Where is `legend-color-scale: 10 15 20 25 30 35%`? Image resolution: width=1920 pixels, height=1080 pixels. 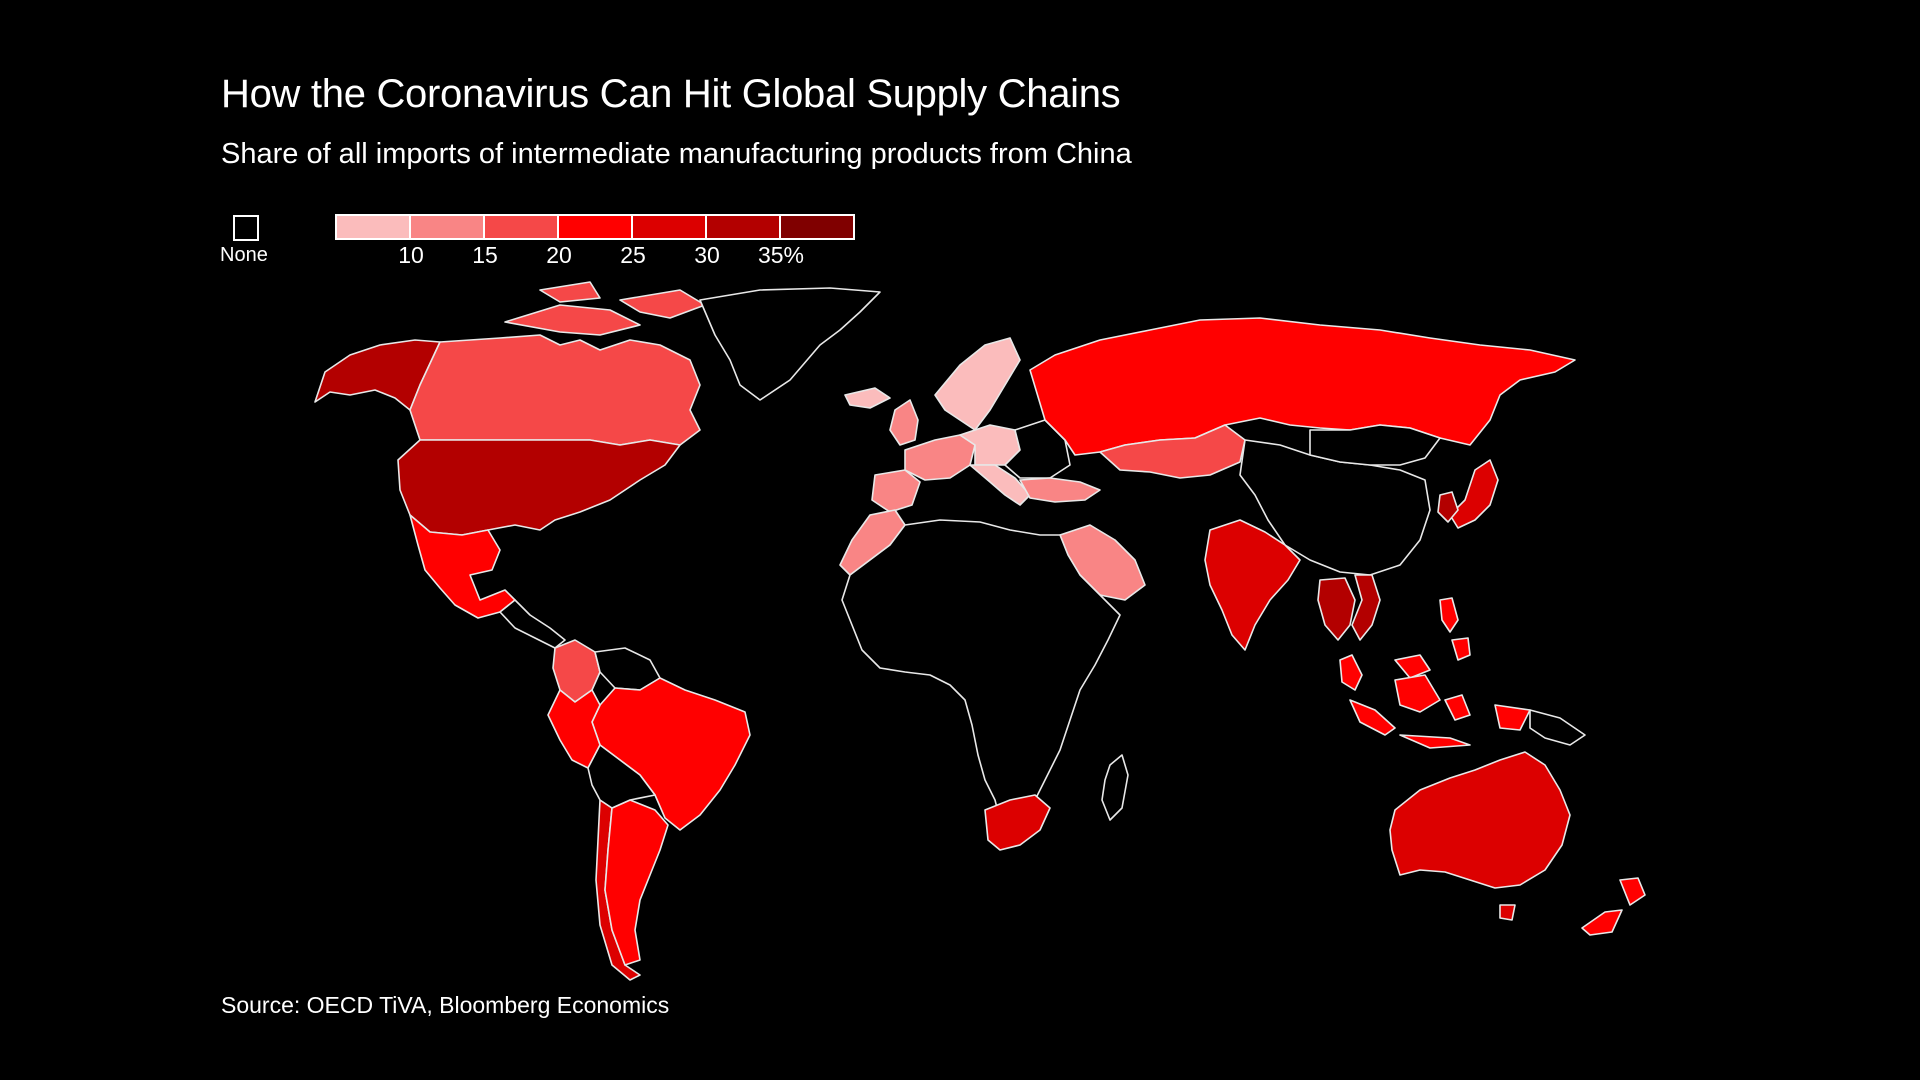 legend-color-scale: 10 15 20 25 30 35% is located at coordinates (595, 241).